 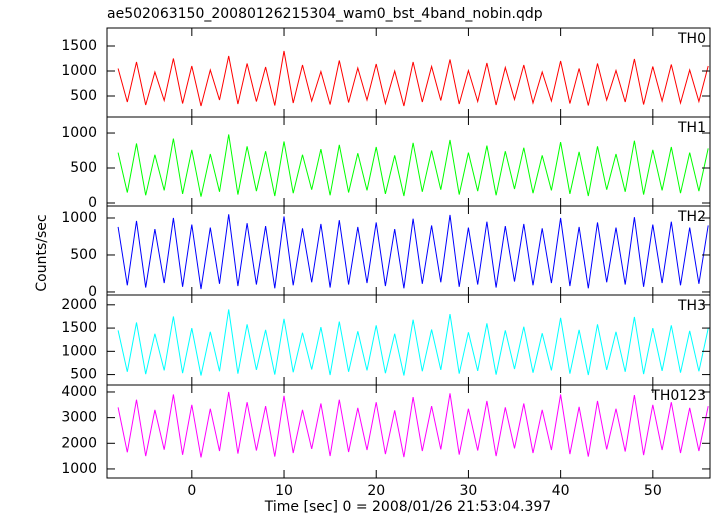 I want to click on y-tick-label: 4000, so click(x=79, y=392).